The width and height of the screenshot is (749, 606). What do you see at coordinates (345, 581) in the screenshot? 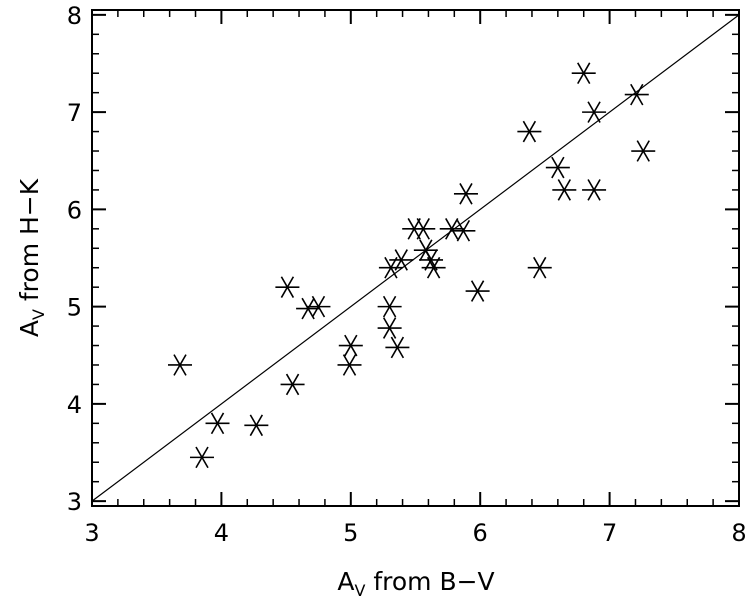
I see `x-axis-label-main: A` at bounding box center [345, 581].